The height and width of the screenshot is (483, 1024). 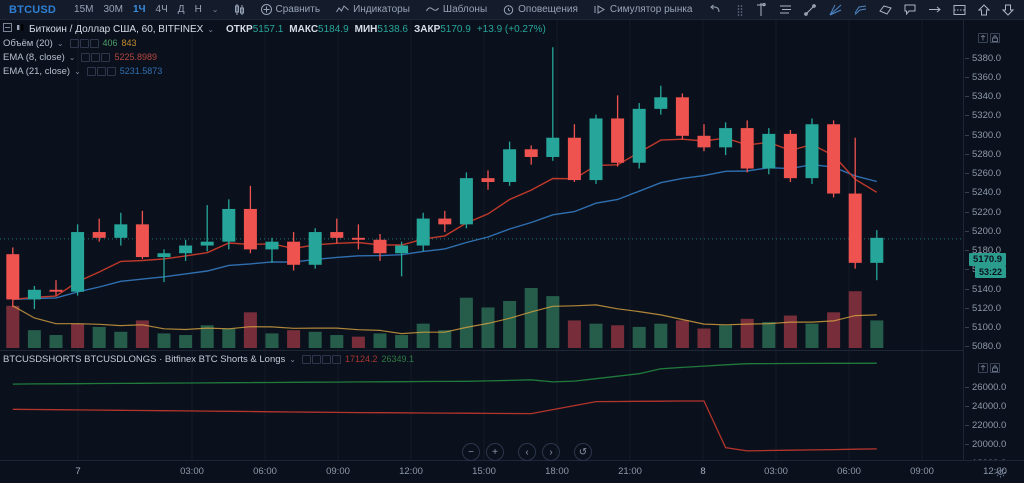 What do you see at coordinates (989, 38) in the screenshot?
I see `main-scale-controls` at bounding box center [989, 38].